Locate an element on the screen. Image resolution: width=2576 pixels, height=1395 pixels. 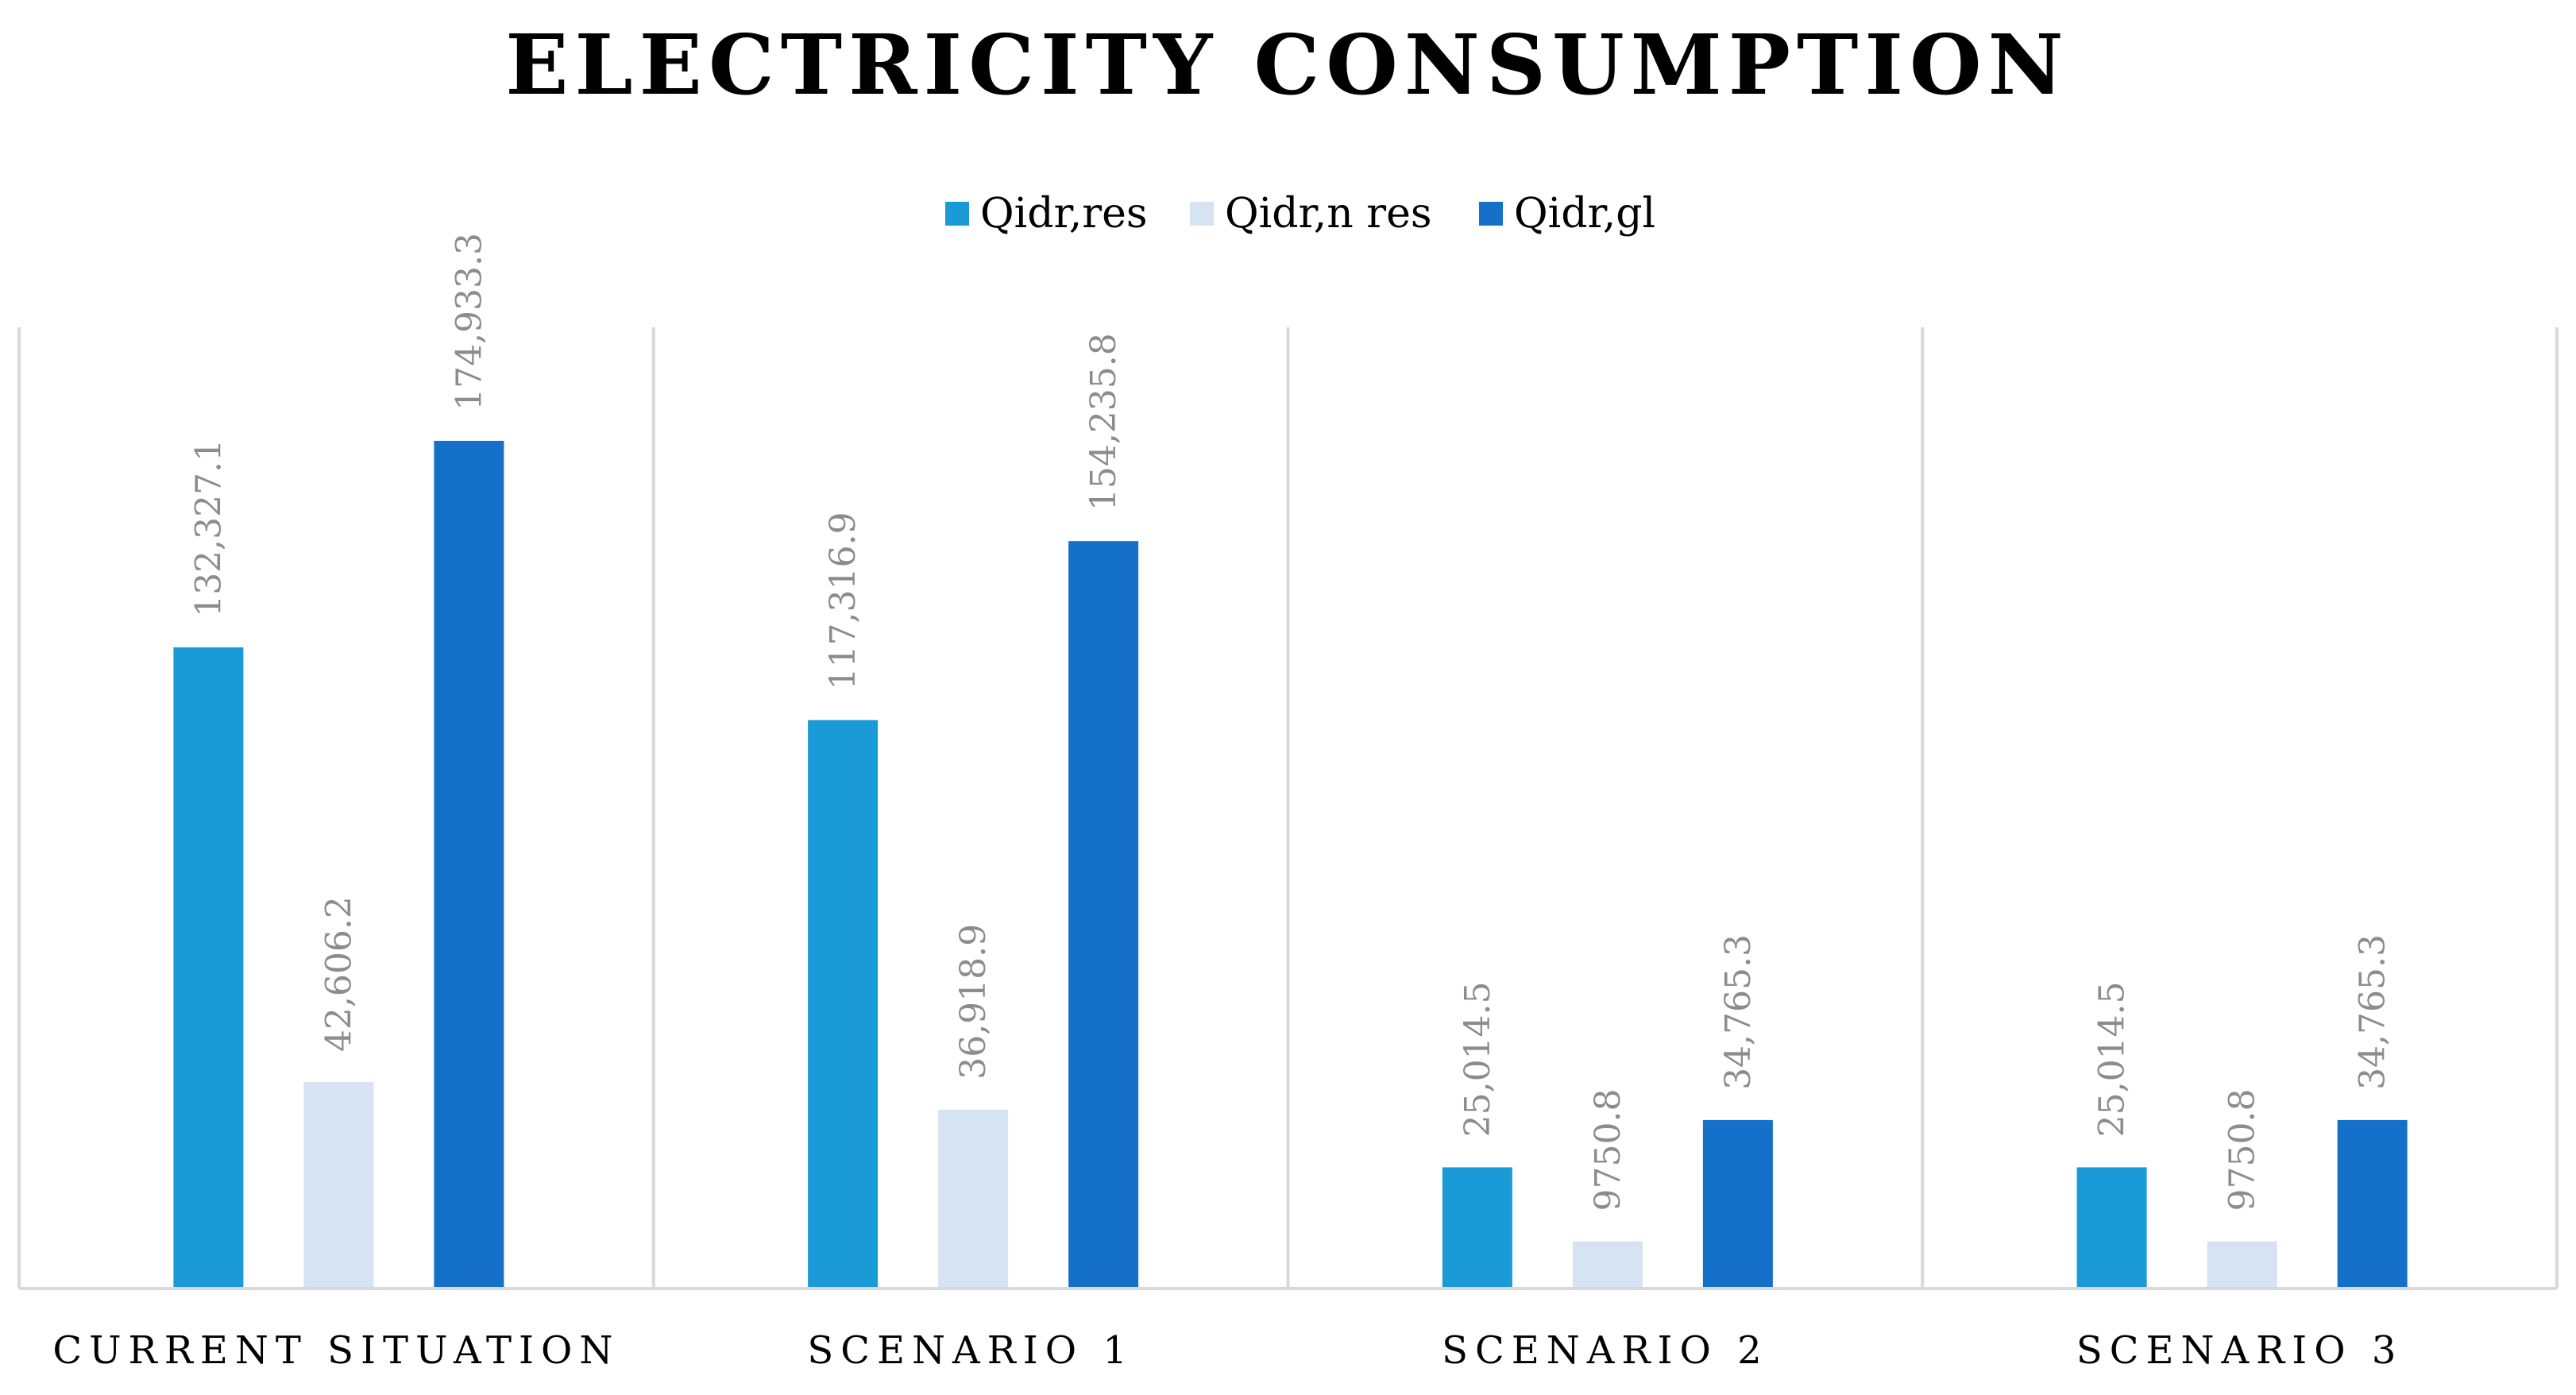
x-tick-label-1: CURRENT SITUATION is located at coordinates (336, 1350).